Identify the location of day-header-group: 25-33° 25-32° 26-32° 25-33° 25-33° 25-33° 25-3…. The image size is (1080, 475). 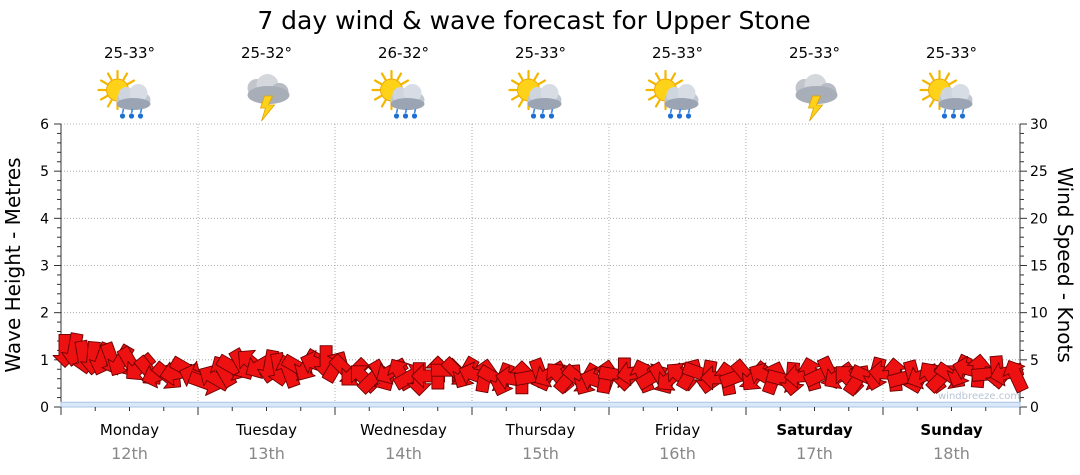
(537, 83).